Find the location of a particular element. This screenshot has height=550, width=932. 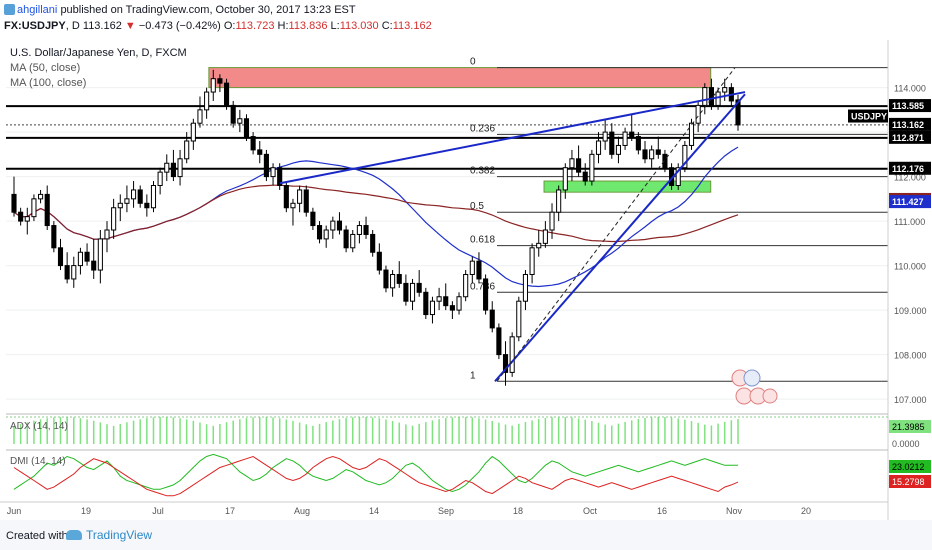

high-label: H: is located at coordinates (283, 26).